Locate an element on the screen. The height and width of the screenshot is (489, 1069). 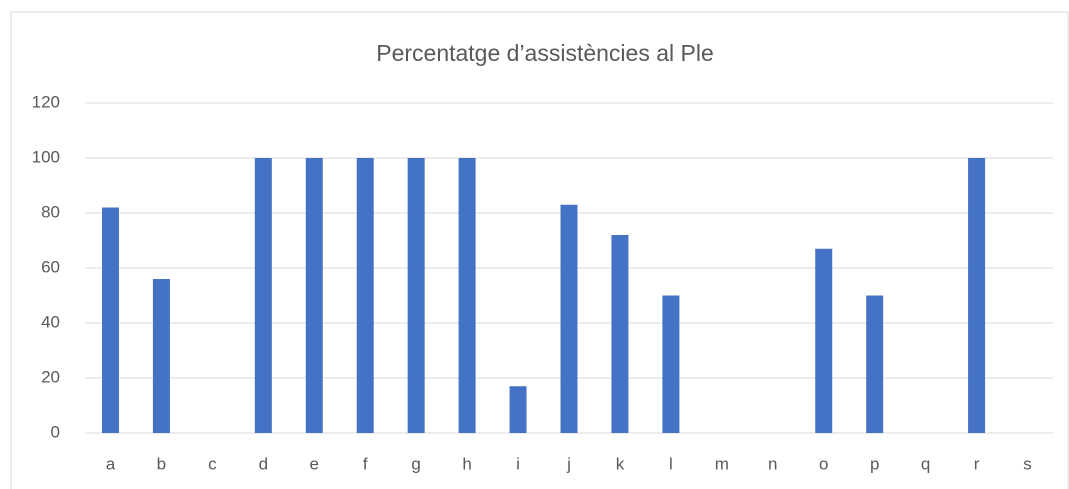
x-tick-label: g is located at coordinates (415, 463).